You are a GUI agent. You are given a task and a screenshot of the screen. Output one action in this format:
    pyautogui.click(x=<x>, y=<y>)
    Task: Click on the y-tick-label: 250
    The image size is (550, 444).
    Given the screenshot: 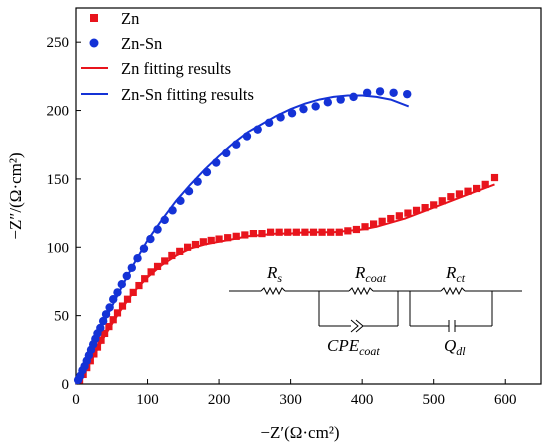 What is the action you would take?
    pyautogui.click(x=58, y=43)
    